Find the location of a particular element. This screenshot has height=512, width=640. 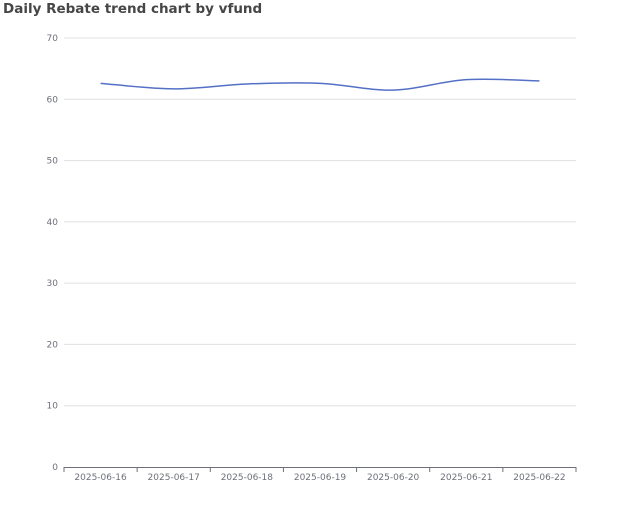

y-axis-labels: 0 10 20 30 40 50 60 70 is located at coordinates (53, 253).